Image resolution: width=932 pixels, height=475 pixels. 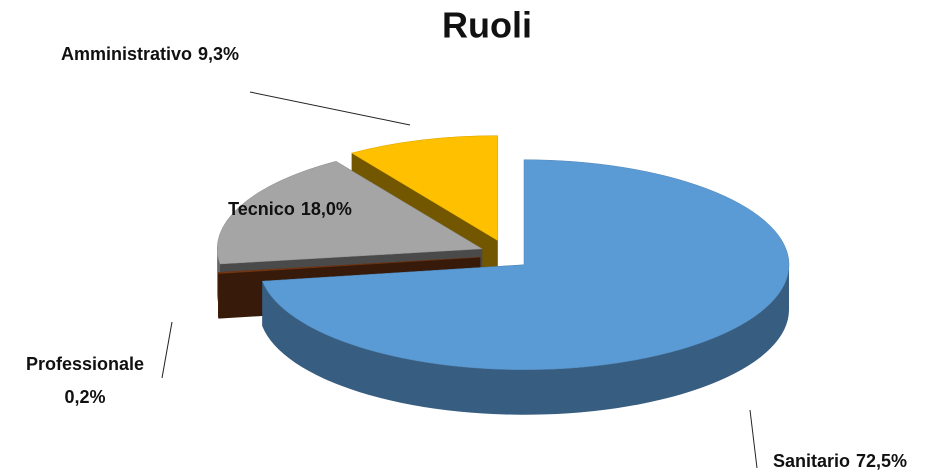 I want to click on category-label: Tecnico, so click(x=261, y=209).